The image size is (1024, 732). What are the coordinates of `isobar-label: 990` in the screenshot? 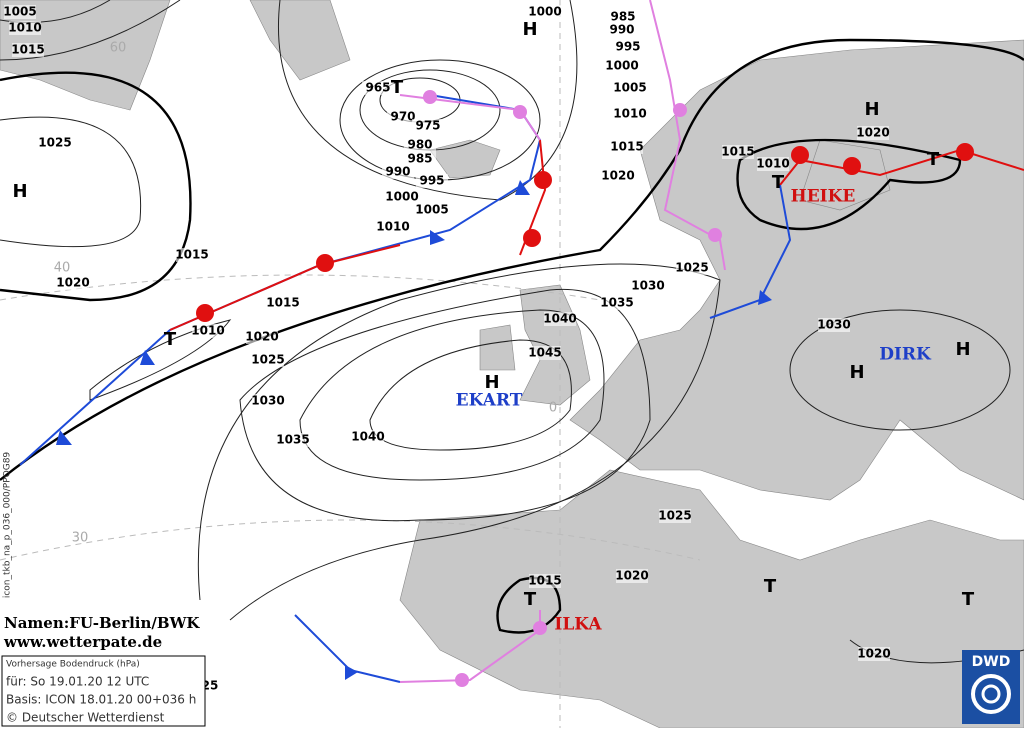 It's located at (621, 30).